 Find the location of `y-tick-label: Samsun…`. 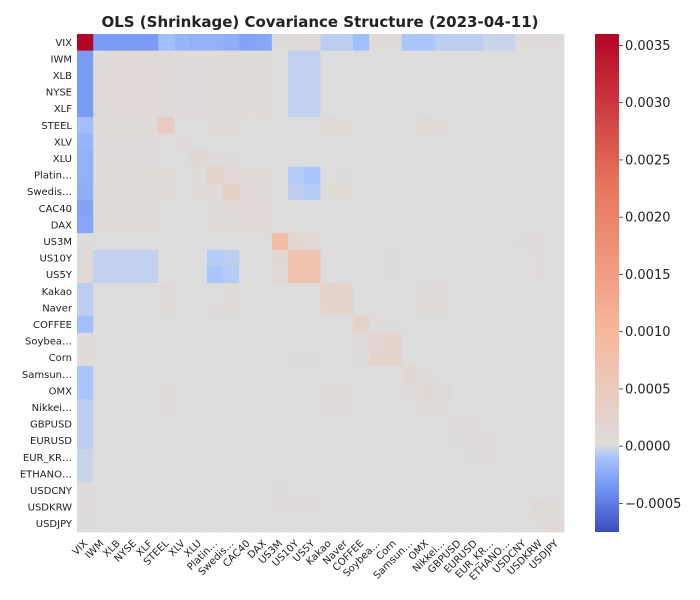

y-tick-label: Samsun… is located at coordinates (47, 375).